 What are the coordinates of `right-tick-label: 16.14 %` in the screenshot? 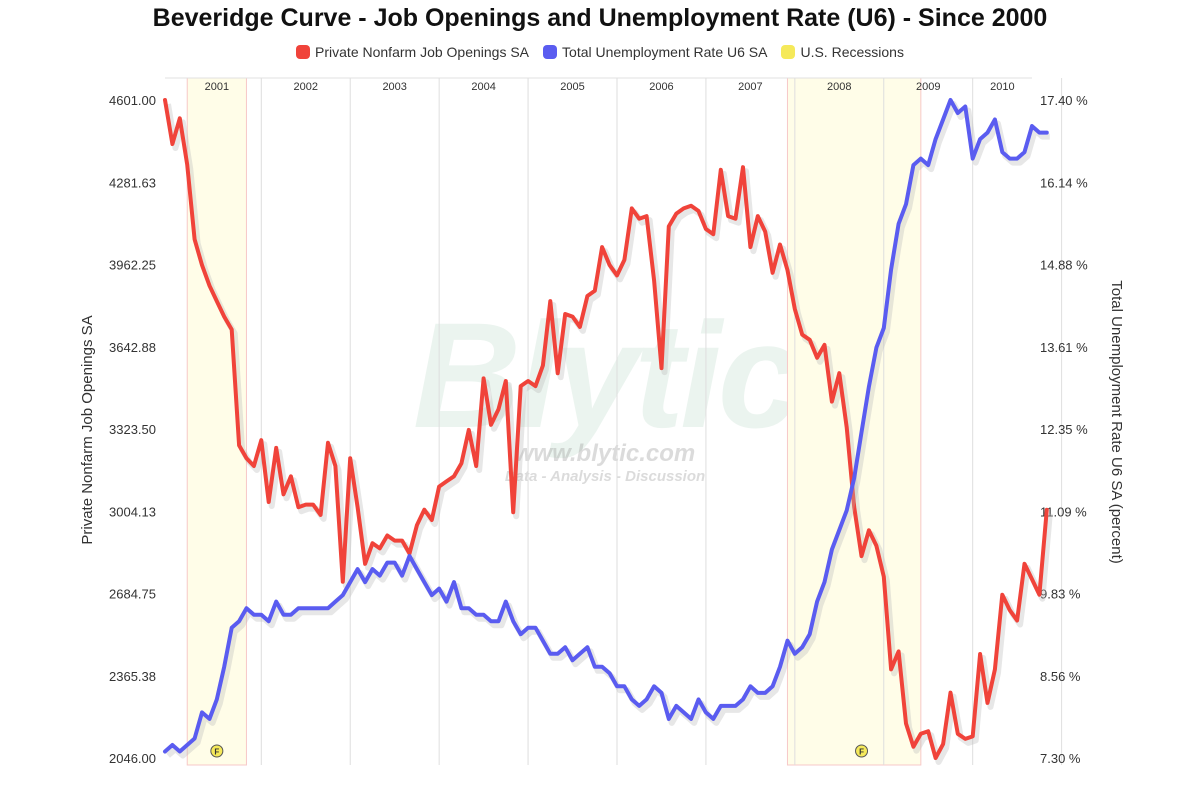 It's located at (1064, 182).